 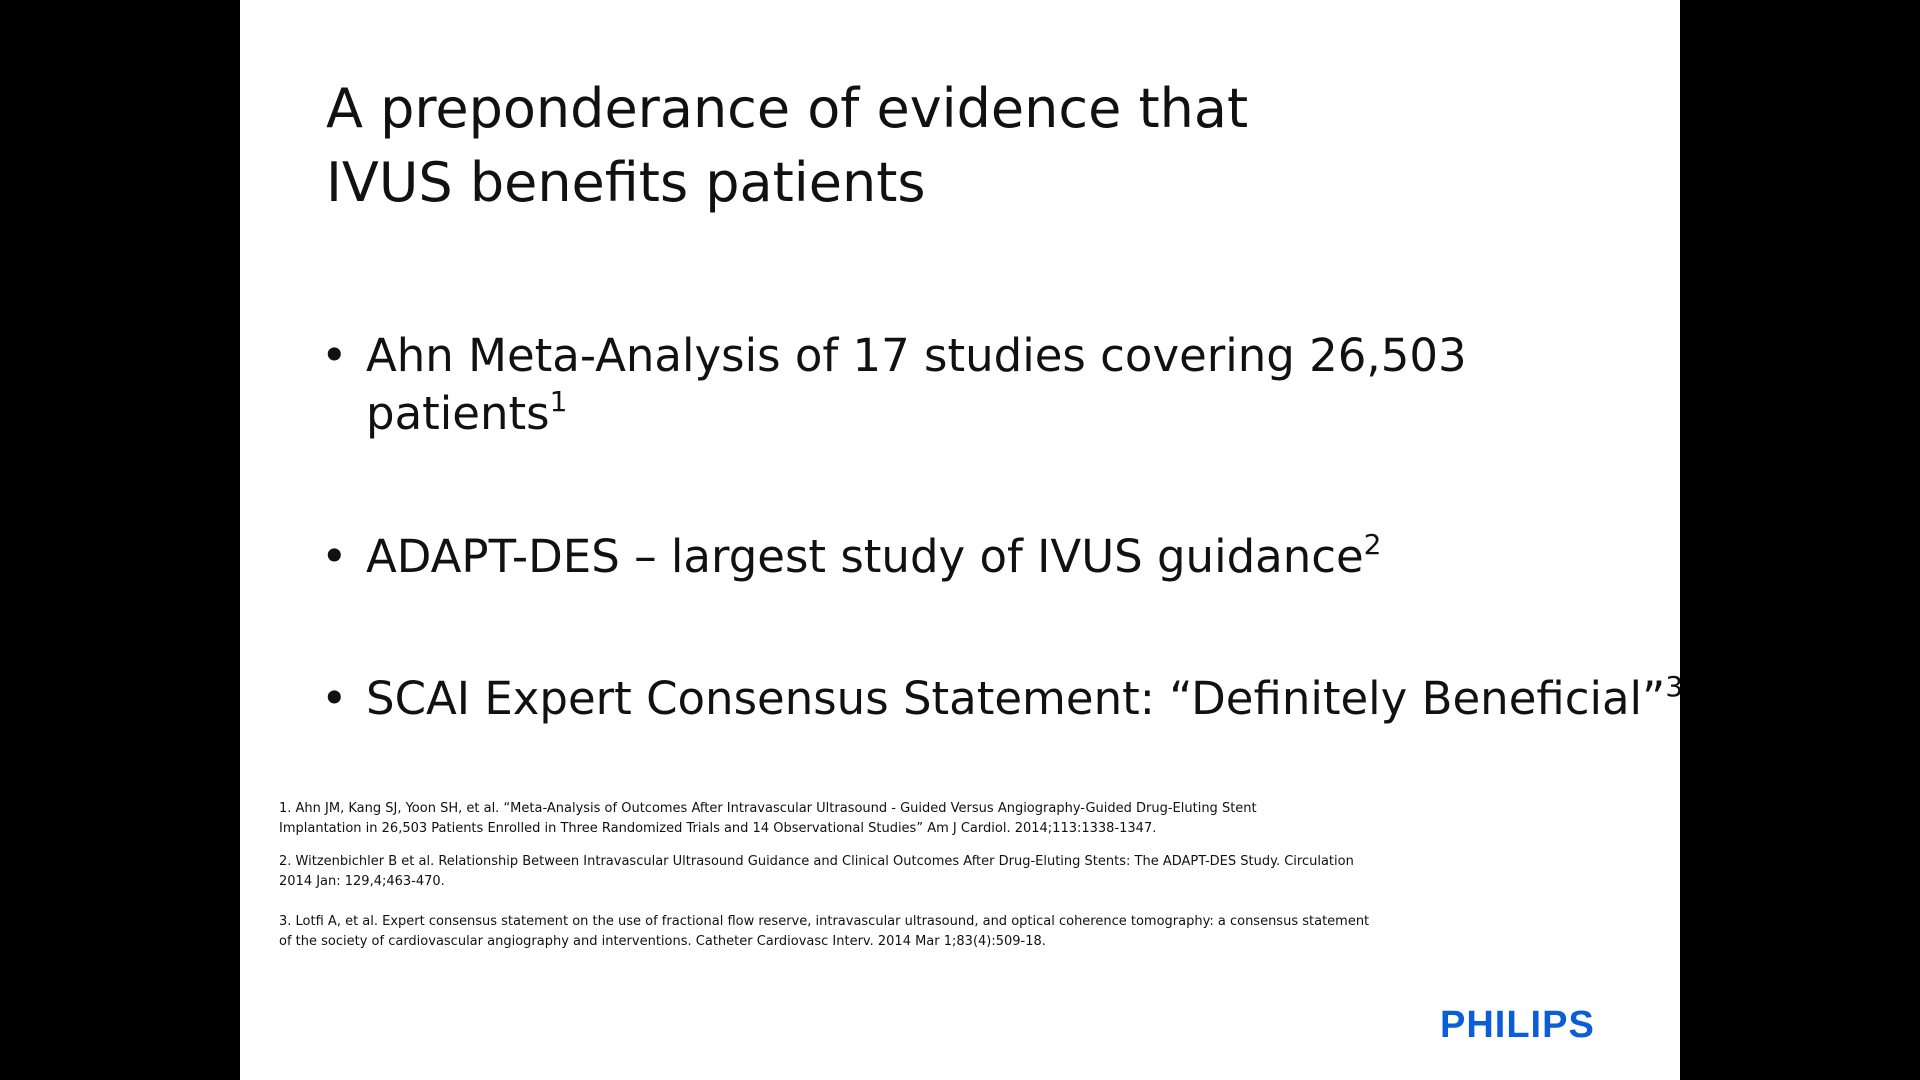 What do you see at coordinates (1672, 686) in the screenshot?
I see `footnote-ref: 3` at bounding box center [1672, 686].